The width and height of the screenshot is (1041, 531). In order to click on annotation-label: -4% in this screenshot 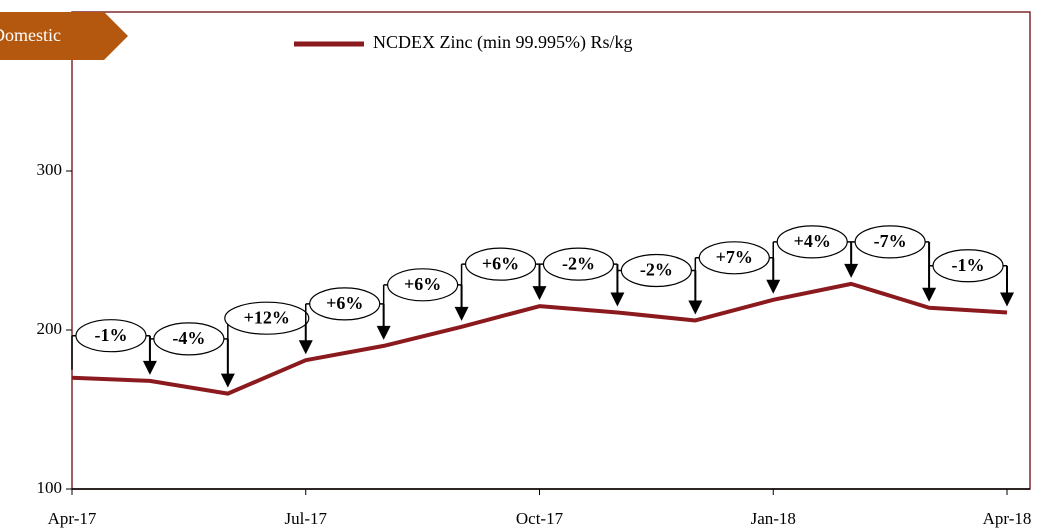, I will do `click(188, 338)`.